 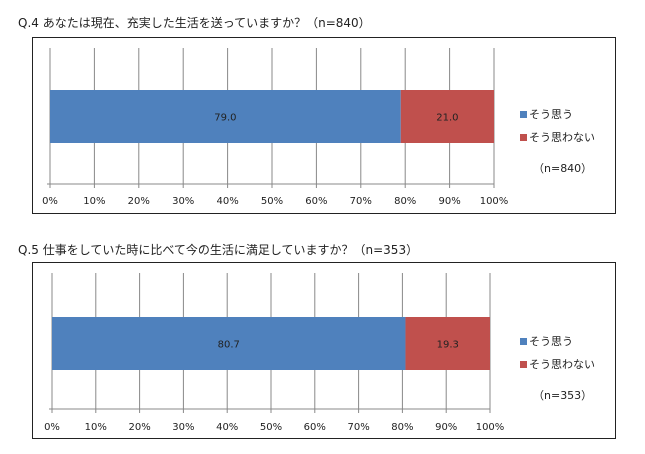 What do you see at coordinates (562, 168) in the screenshot?
I see `sample-size-note: （n=840）` at bounding box center [562, 168].